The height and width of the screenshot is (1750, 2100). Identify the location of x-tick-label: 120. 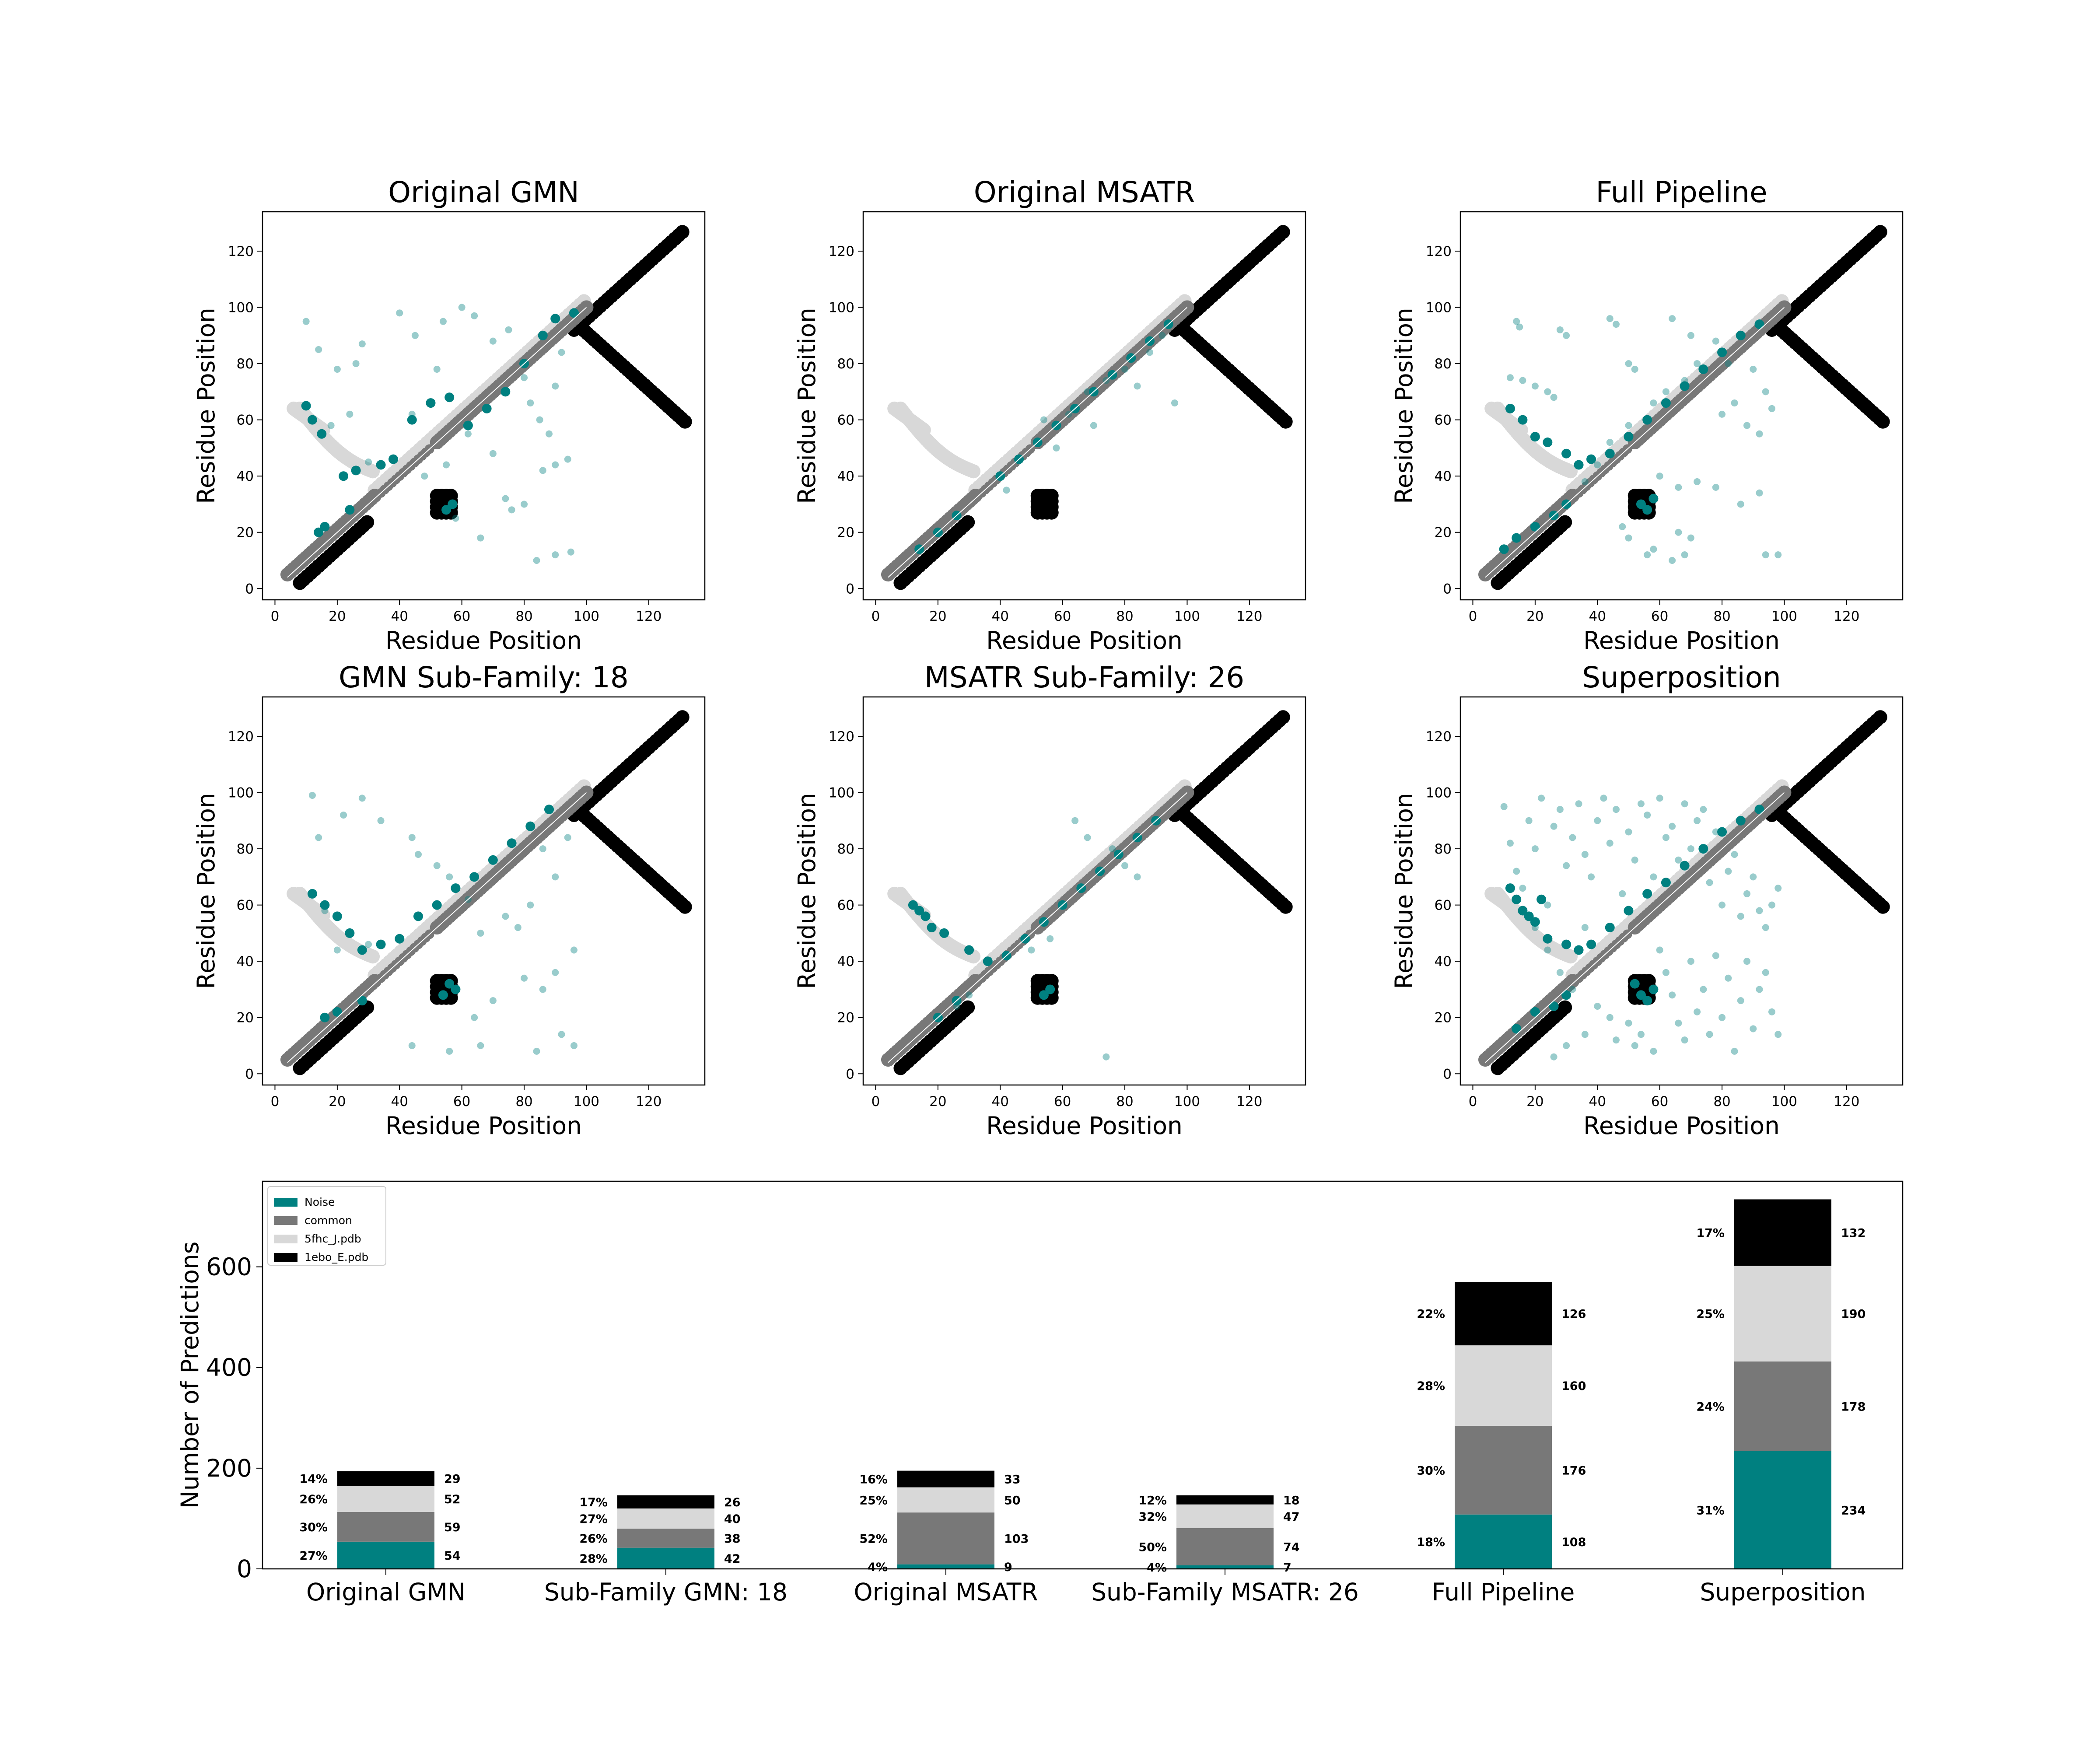
(1249, 1102).